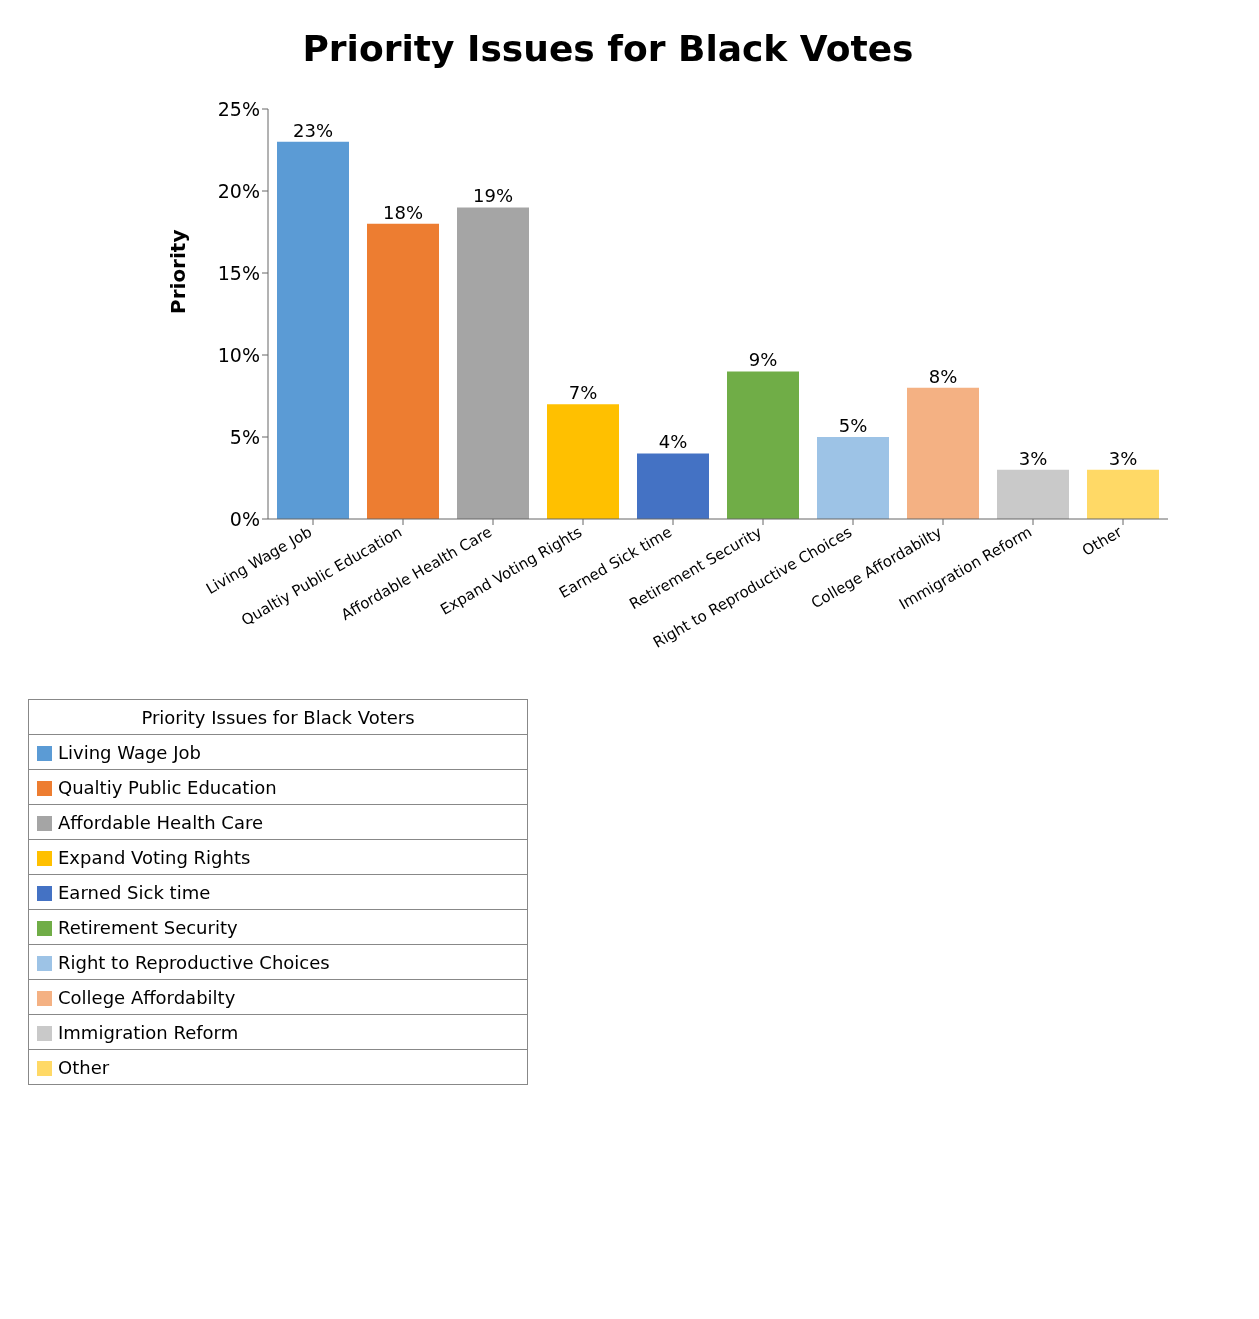 Image resolution: width=1259 pixels, height=1319 pixels. Describe the element at coordinates (178, 271) in the screenshot. I see `y-axis-title: Priority` at that location.